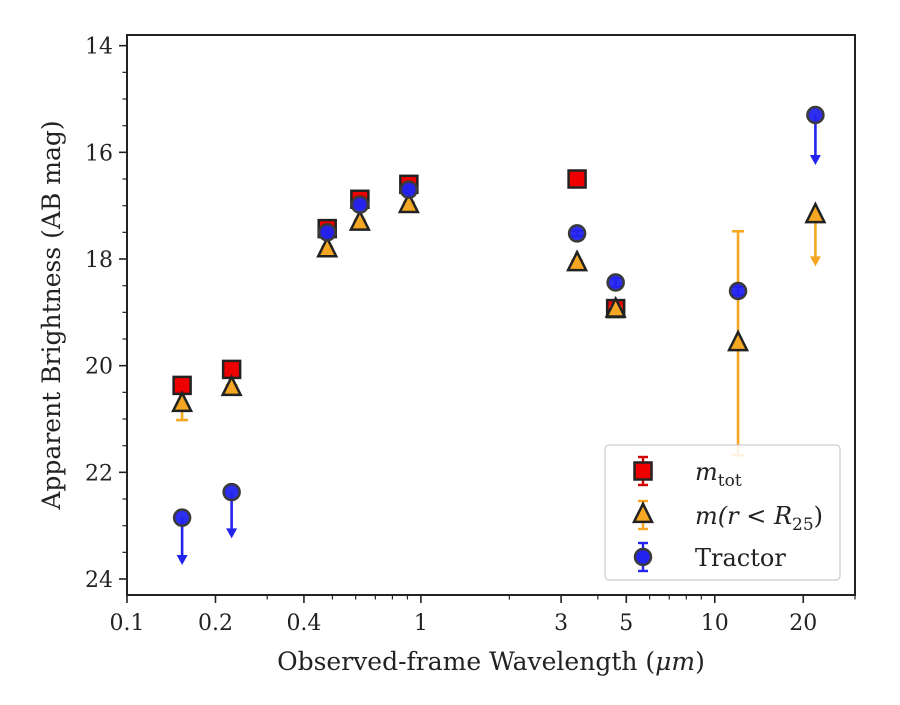 This screenshot has width=900, height=705. Describe the element at coordinates (803, 623) in the screenshot. I see `x-tick-label: 20` at that location.